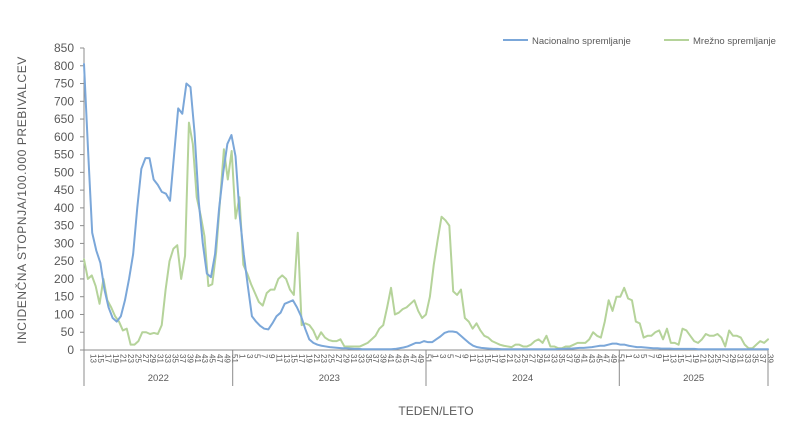 The width and height of the screenshot is (808, 422). I want to click on y-axis-label: INCIDENČNA STOPNJA/100.000 PREBIVALCEV, so click(21, 200).